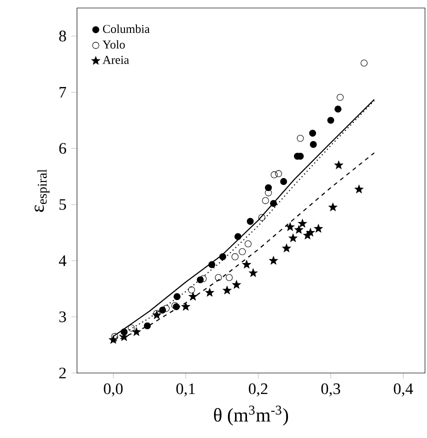  What do you see at coordinates (62, 148) in the screenshot?
I see `y-tick-label: 6` at bounding box center [62, 148].